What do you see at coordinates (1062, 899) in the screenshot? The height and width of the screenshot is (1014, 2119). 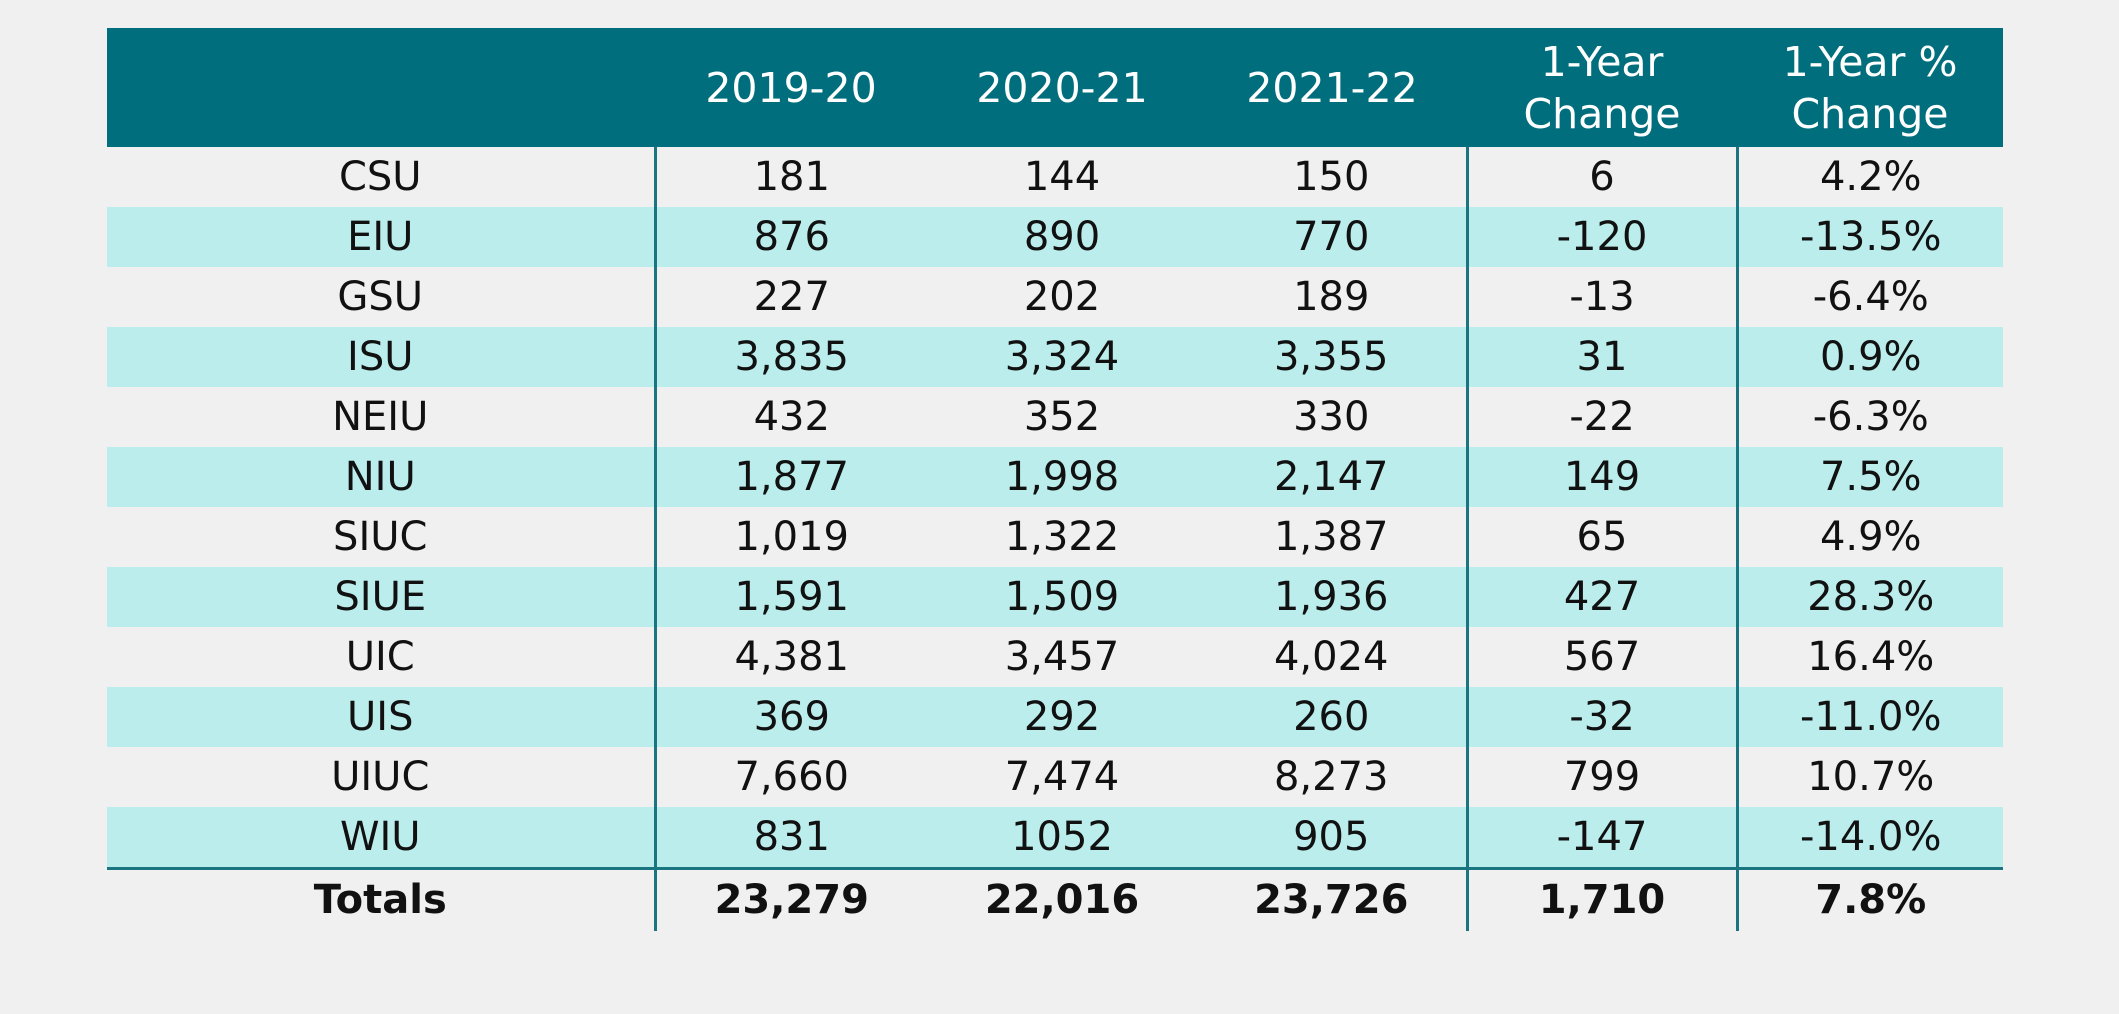 I see `totals-2020-21: 22,016` at bounding box center [1062, 899].